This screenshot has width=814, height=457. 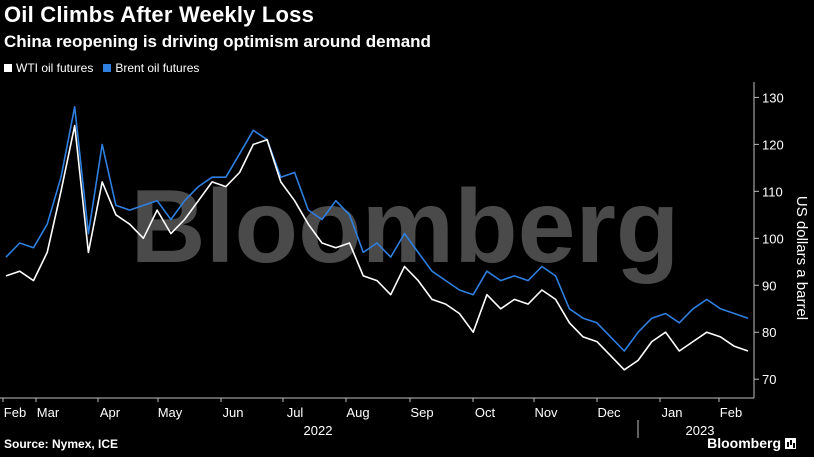 What do you see at coordinates (672, 412) in the screenshot?
I see `x-tick-label: Jan` at bounding box center [672, 412].